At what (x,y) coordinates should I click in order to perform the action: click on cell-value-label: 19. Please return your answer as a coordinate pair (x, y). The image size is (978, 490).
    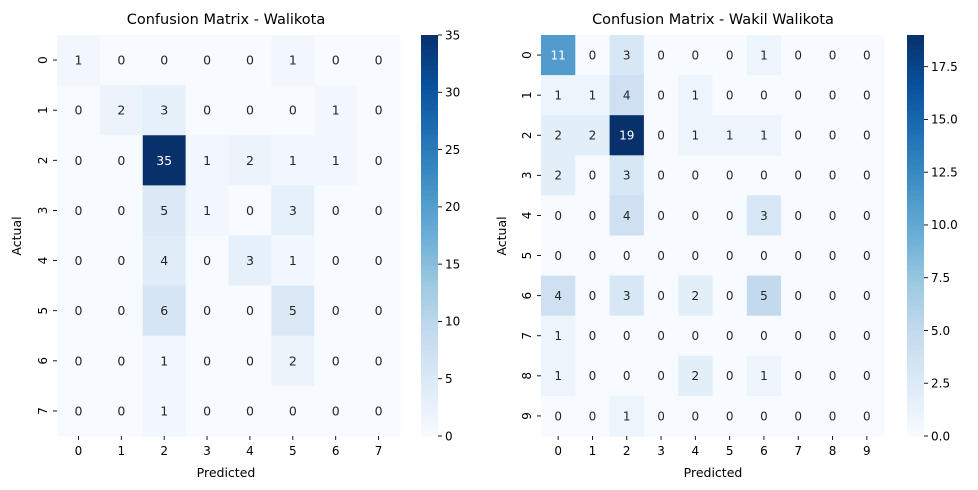
    Looking at the image, I should click on (626, 136).